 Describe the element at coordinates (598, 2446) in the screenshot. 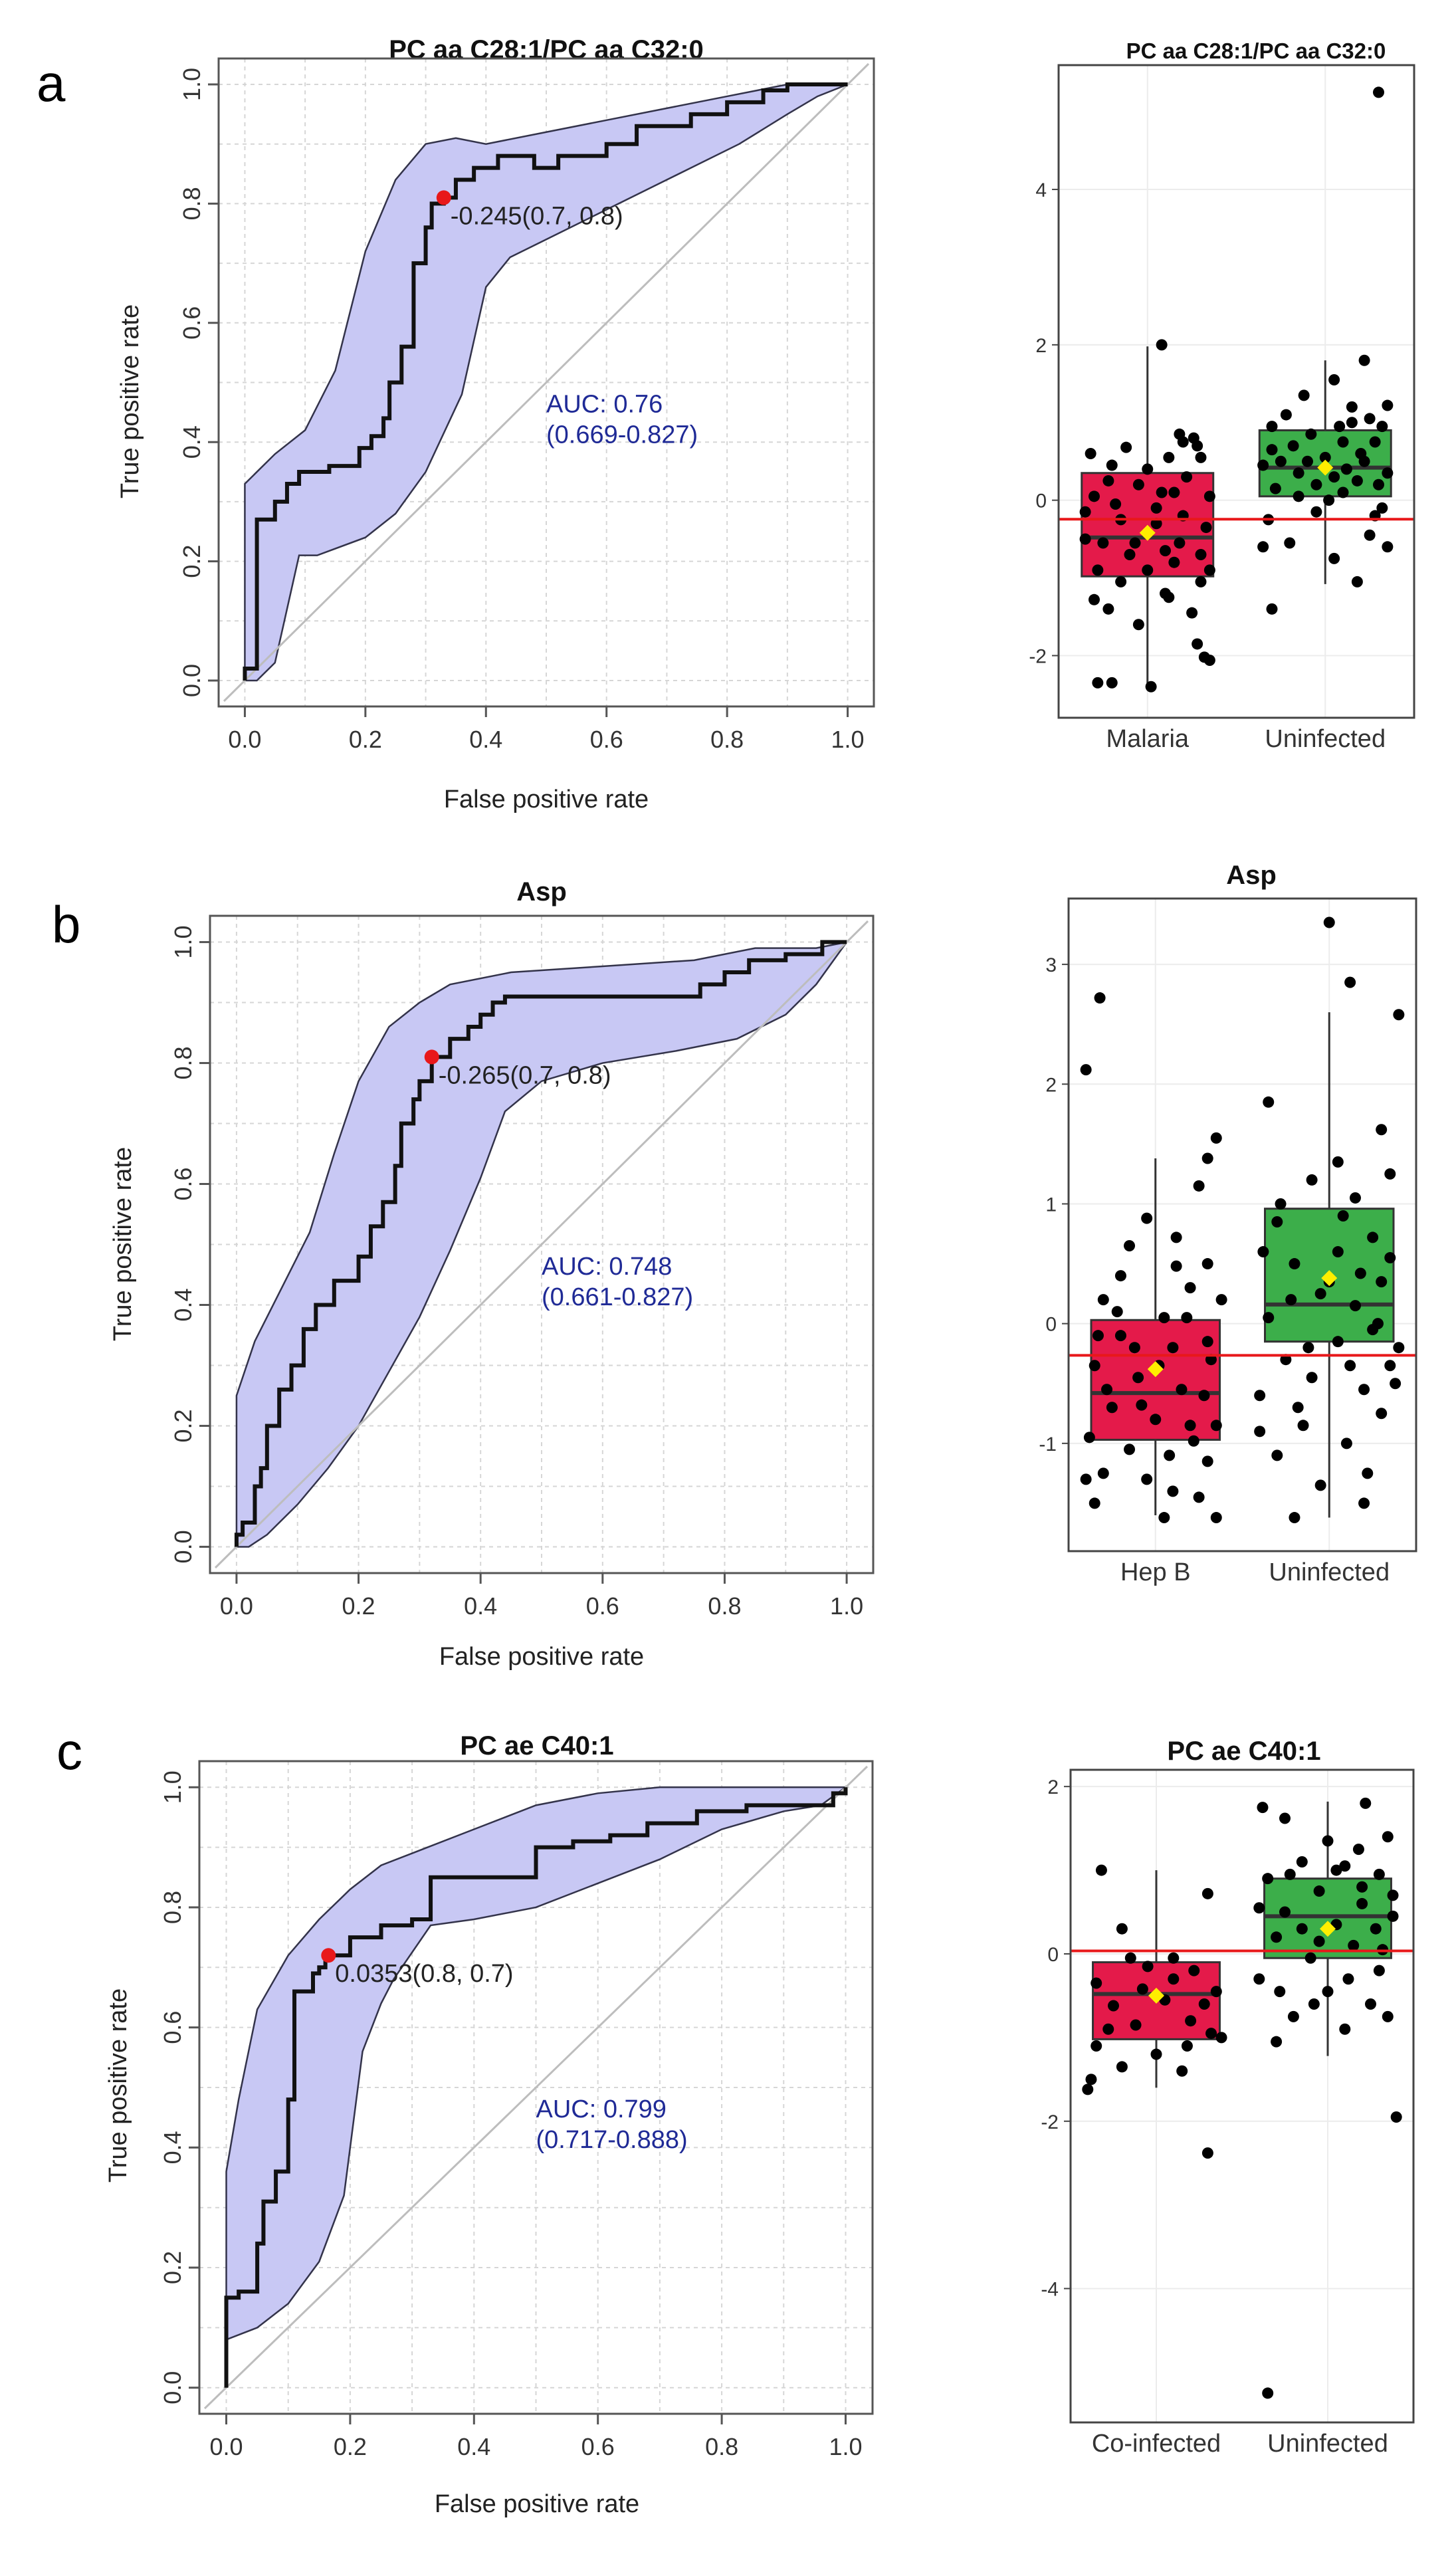

I see `x-tick-label: 0.6` at that location.